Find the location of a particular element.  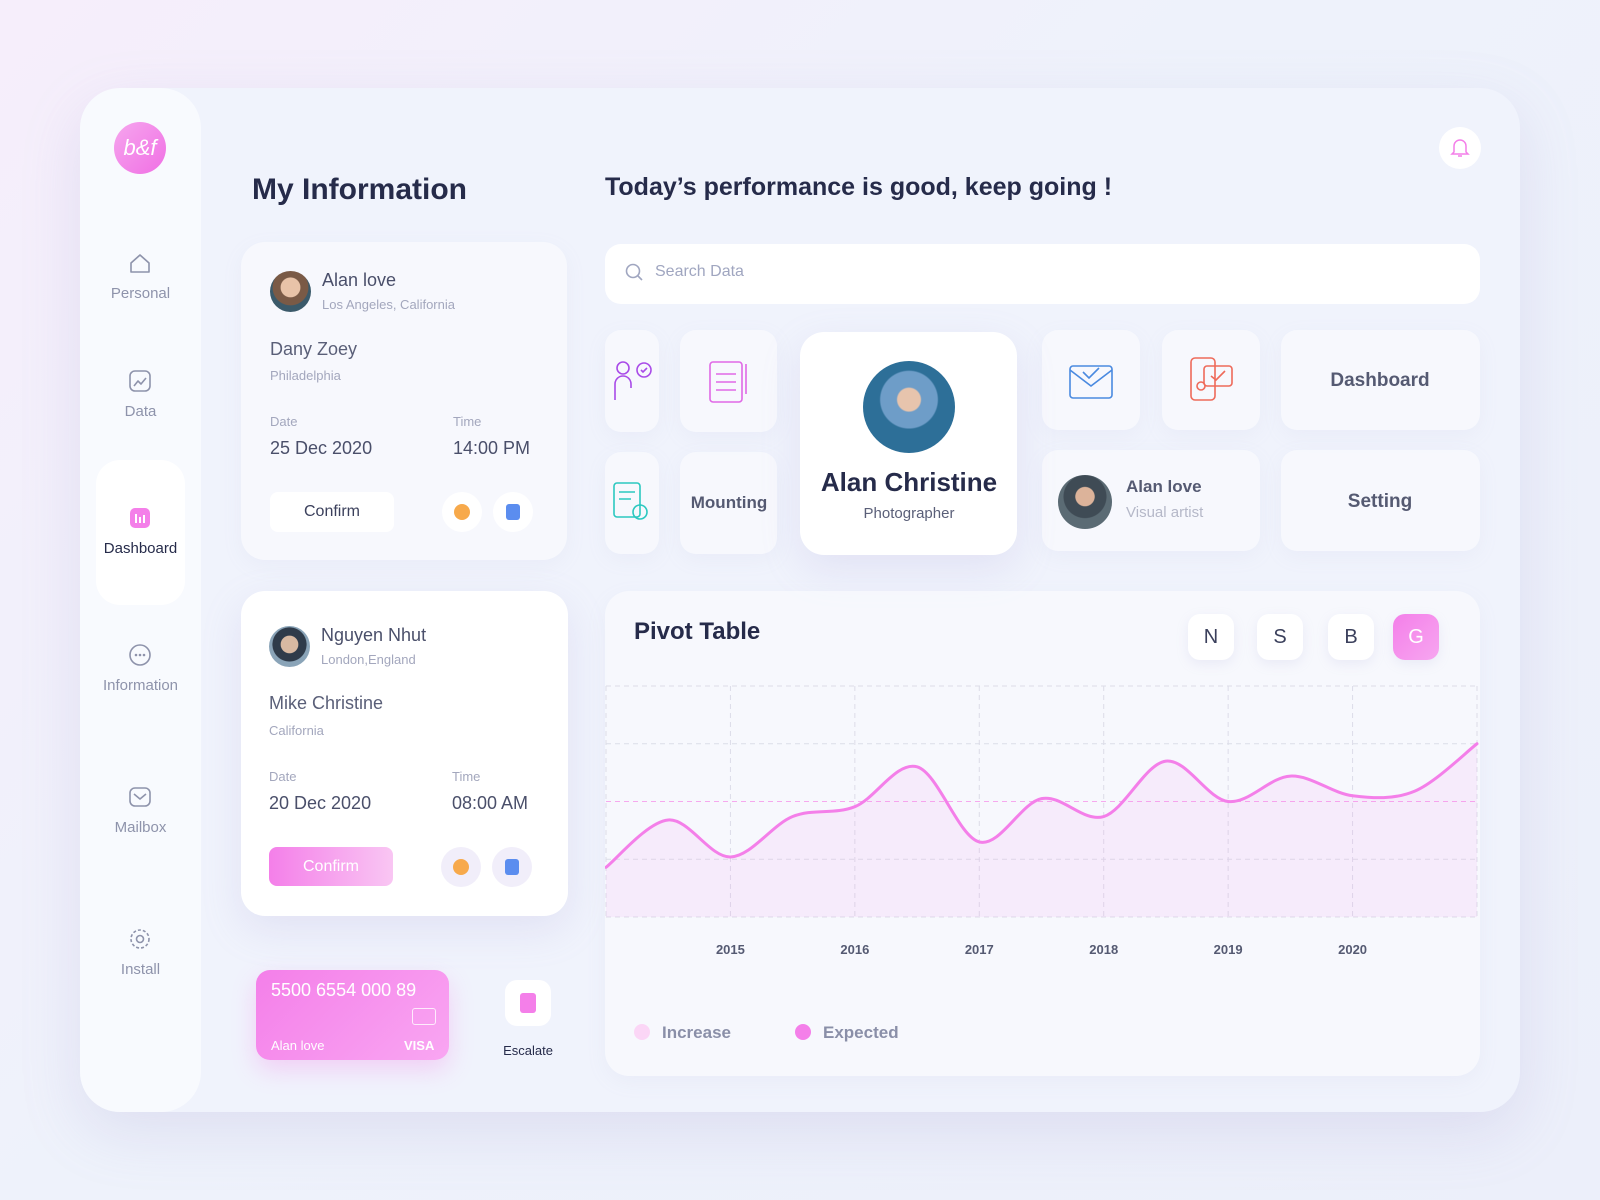

icon-envelope is located at coordinates (1091, 382).